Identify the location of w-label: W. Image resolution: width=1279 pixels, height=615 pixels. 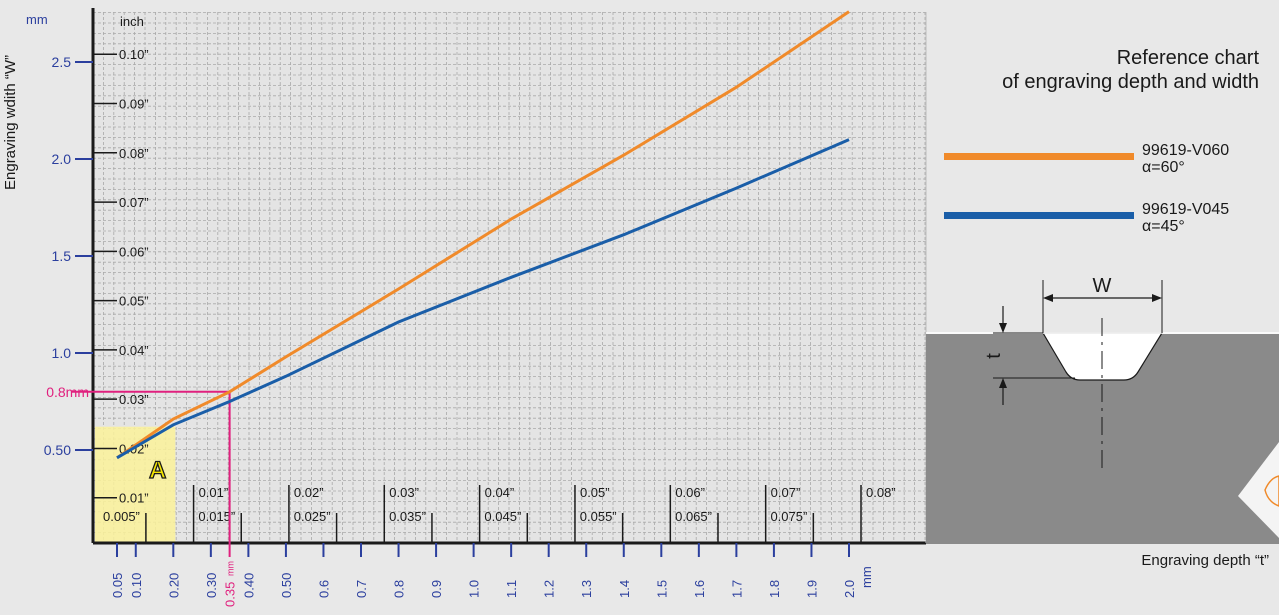
(1102, 286).